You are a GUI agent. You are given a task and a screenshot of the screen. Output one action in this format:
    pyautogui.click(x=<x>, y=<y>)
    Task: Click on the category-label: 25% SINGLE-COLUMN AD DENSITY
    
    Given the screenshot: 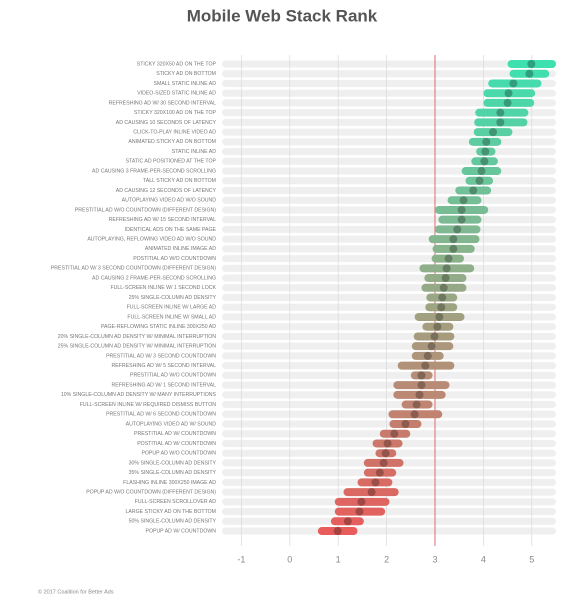 What is the action you would take?
    pyautogui.click(x=173, y=298)
    